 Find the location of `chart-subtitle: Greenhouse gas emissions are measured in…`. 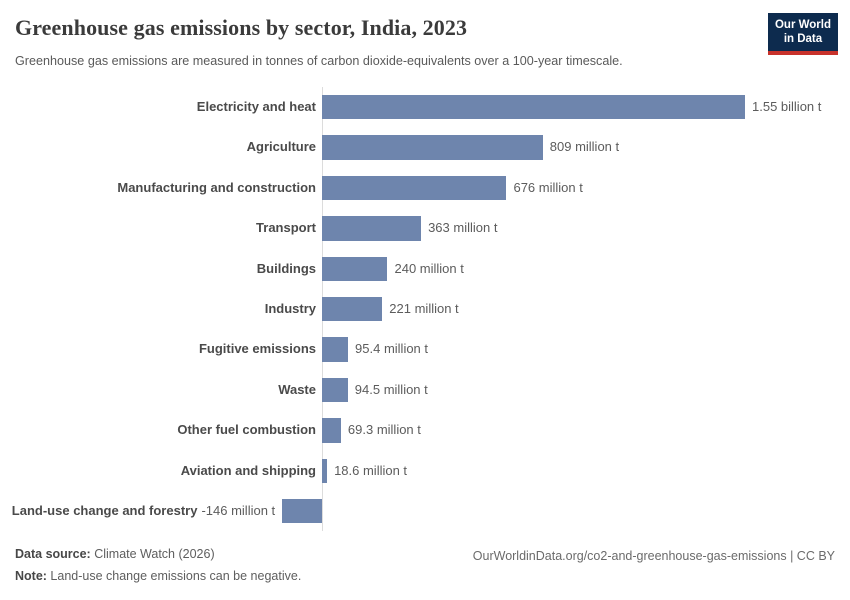

chart-subtitle: Greenhouse gas emissions are measured in… is located at coordinates (319, 61).